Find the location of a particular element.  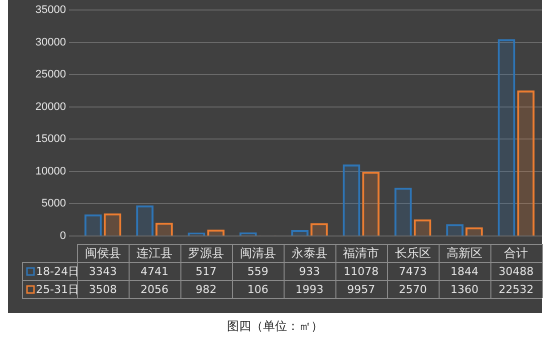

x-tick-label: 闽清县 is located at coordinates (258, 253).